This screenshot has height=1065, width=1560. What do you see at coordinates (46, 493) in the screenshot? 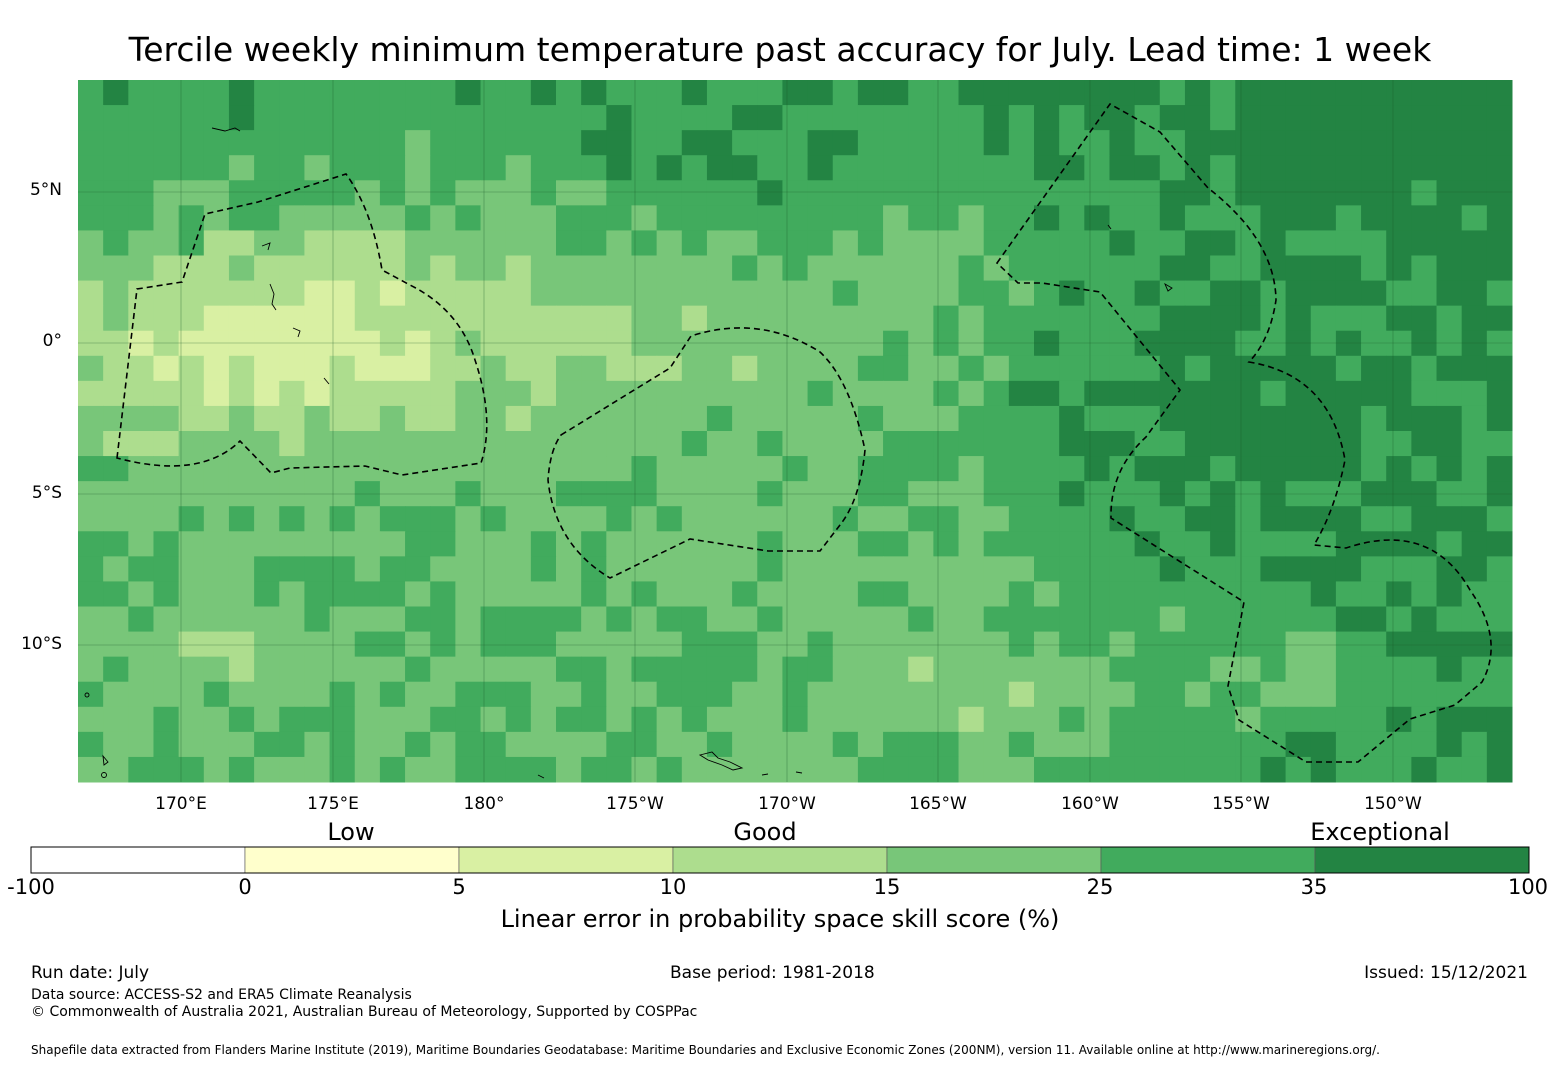
I see `lat-label: 5°S` at bounding box center [46, 493].